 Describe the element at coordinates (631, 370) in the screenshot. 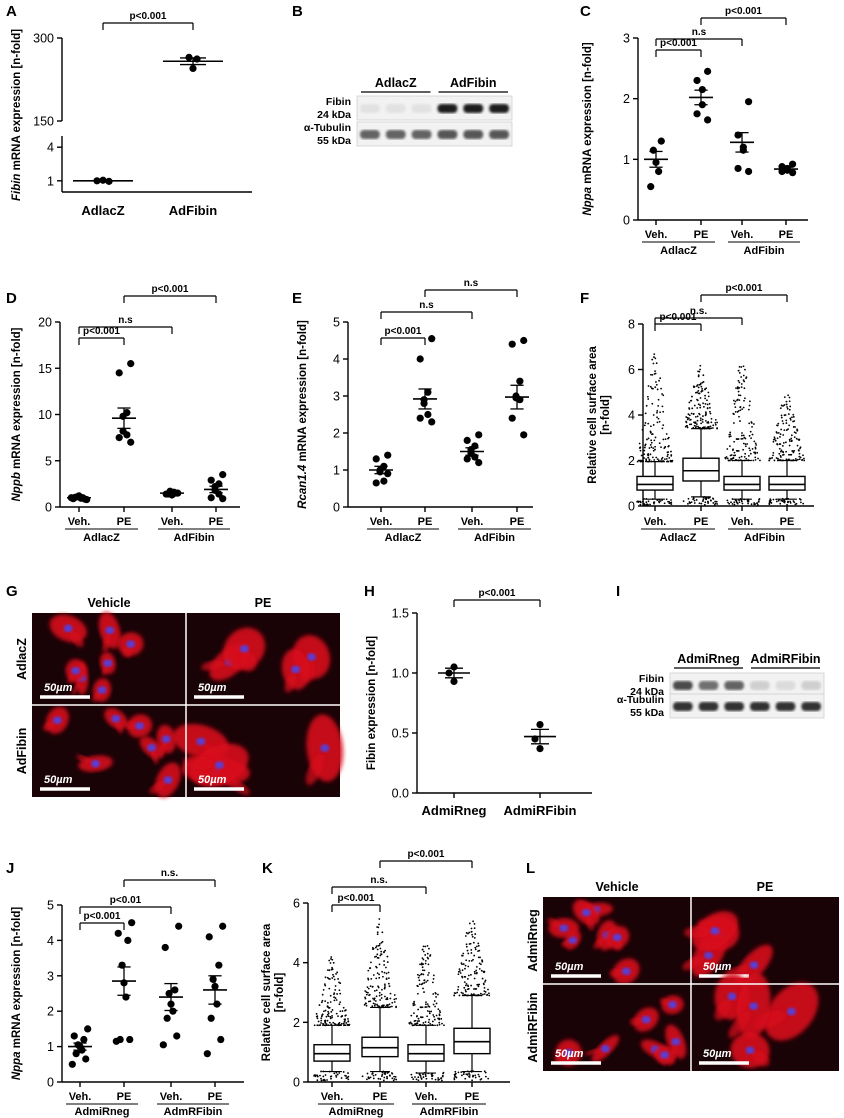

I see `y-tick-label: 6` at that location.